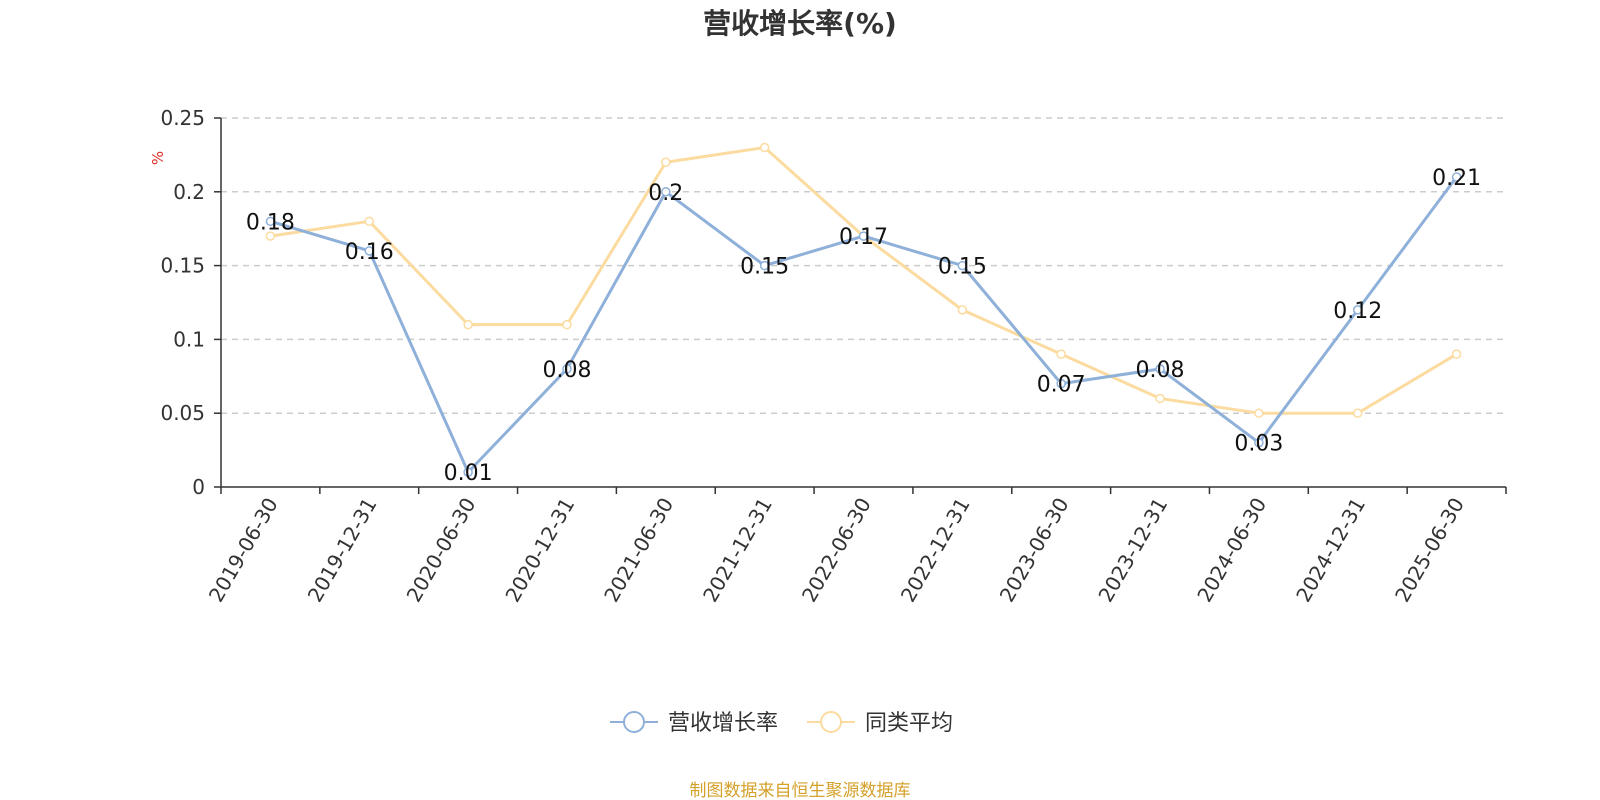 This screenshot has height=800, width=1600. I want to click on x-tick-label: 2023-12-31, so click(1132, 550).